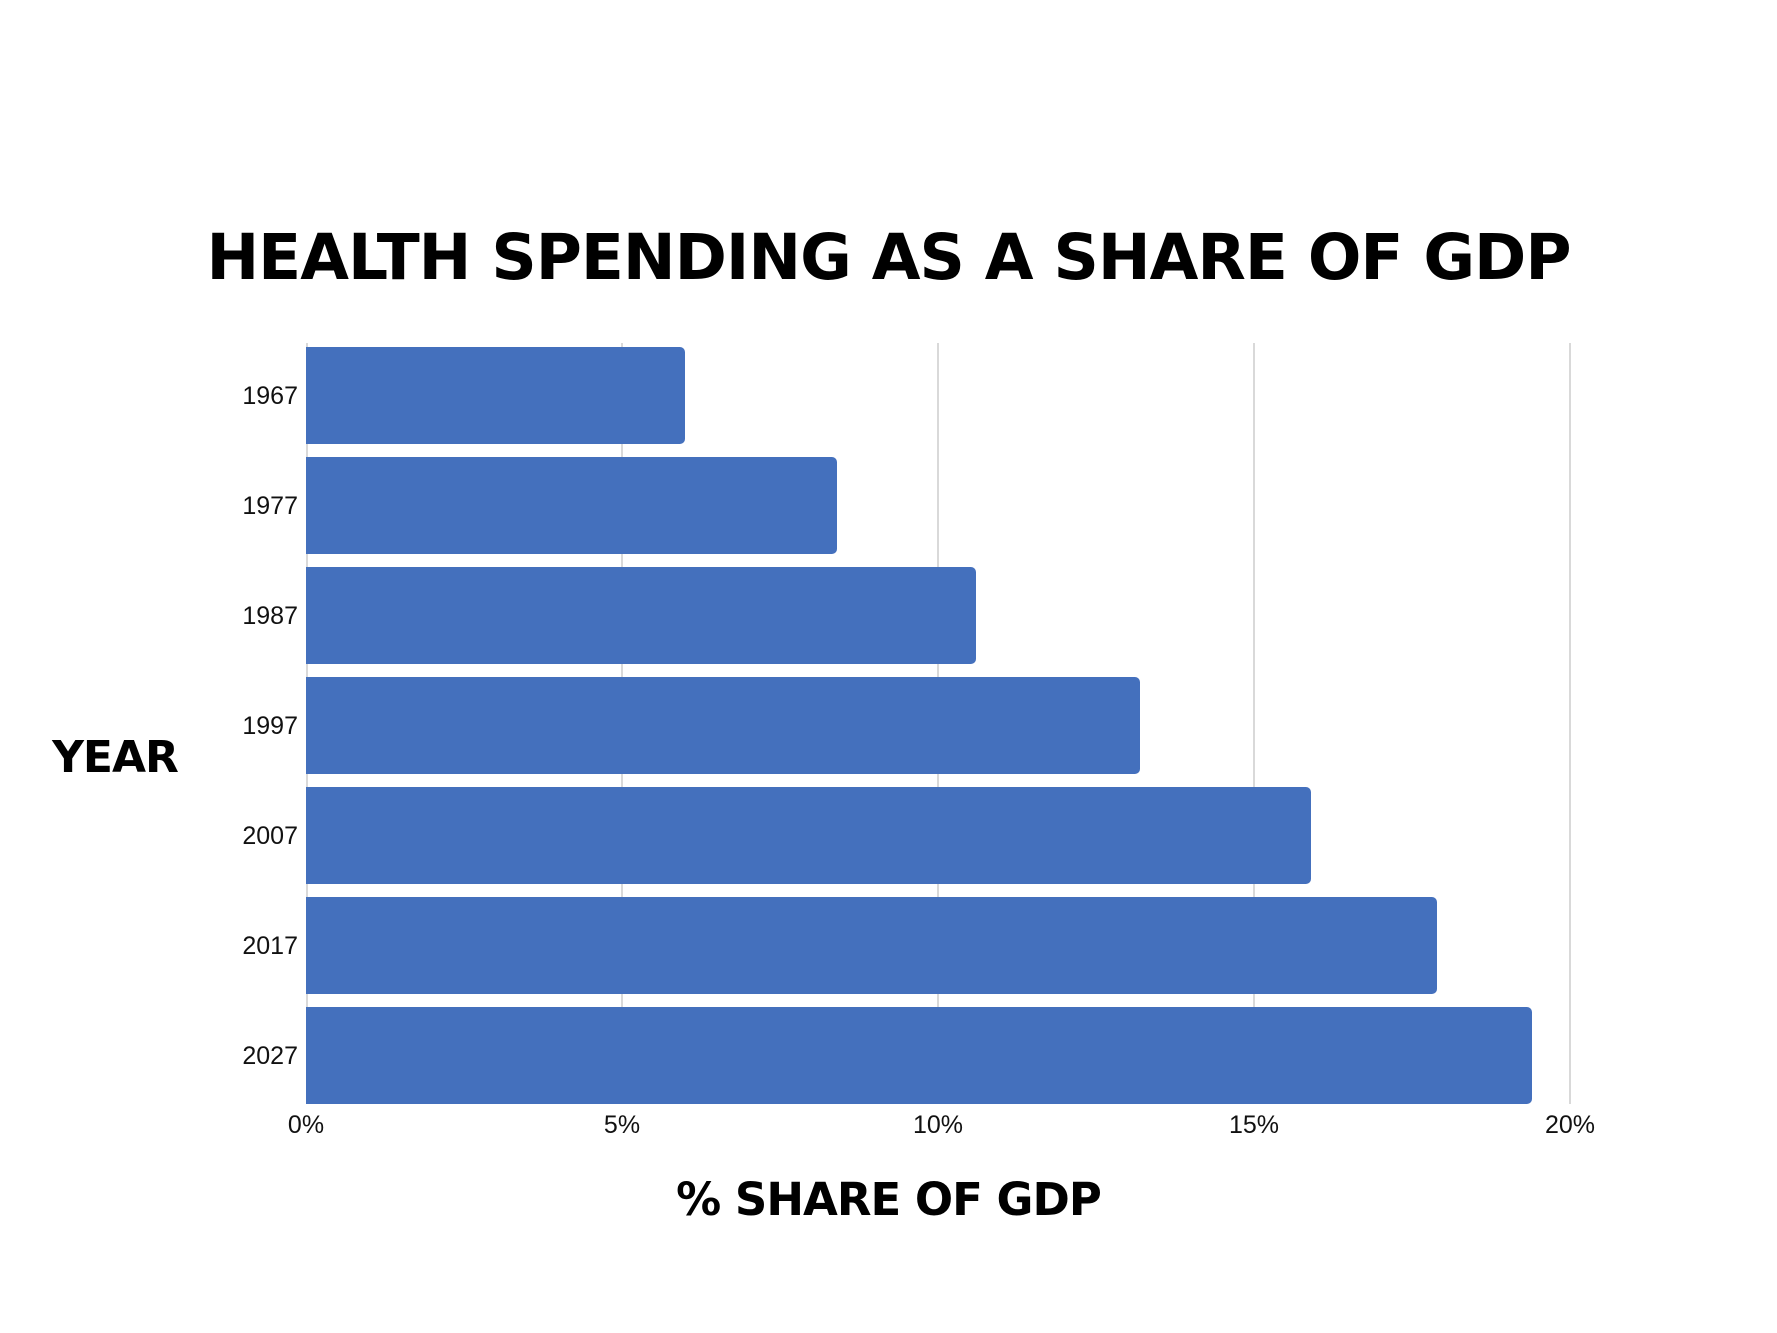 This screenshot has width=1777, height=1333. Describe the element at coordinates (571, 505) in the screenshot. I see `bar-1977` at that location.